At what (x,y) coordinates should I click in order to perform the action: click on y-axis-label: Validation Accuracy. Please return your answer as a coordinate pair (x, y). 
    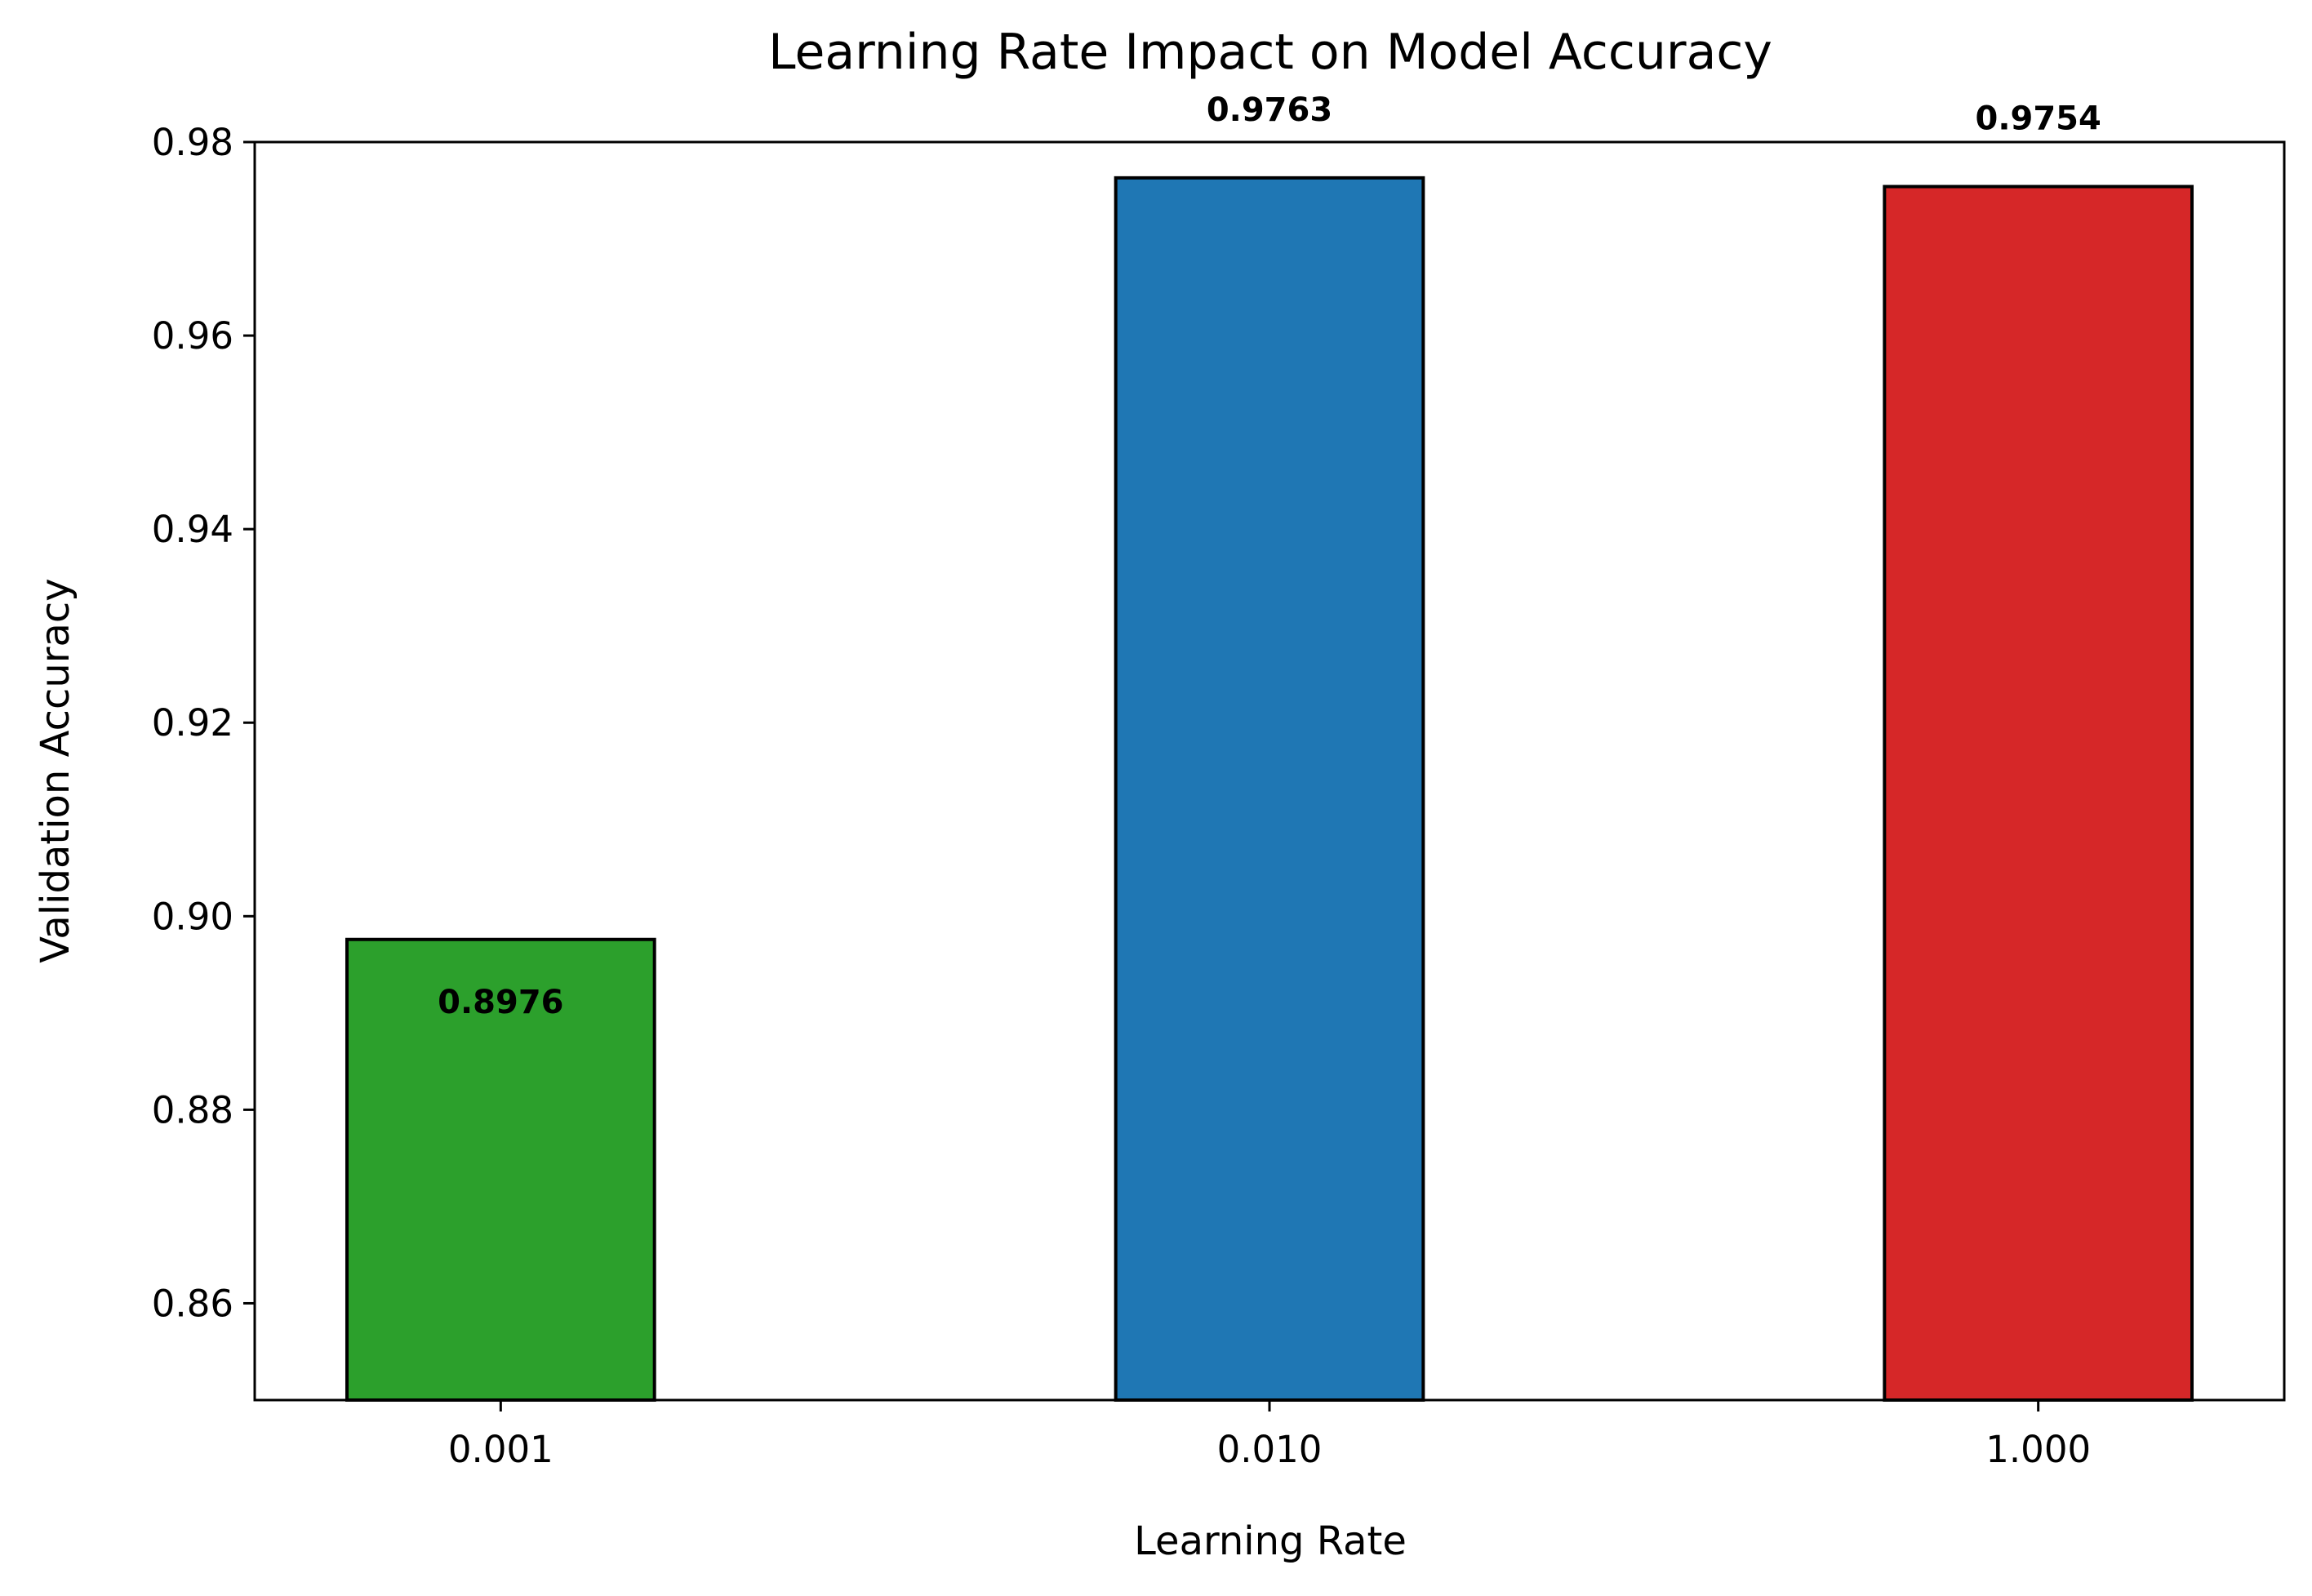
    Looking at the image, I should click on (55, 770).